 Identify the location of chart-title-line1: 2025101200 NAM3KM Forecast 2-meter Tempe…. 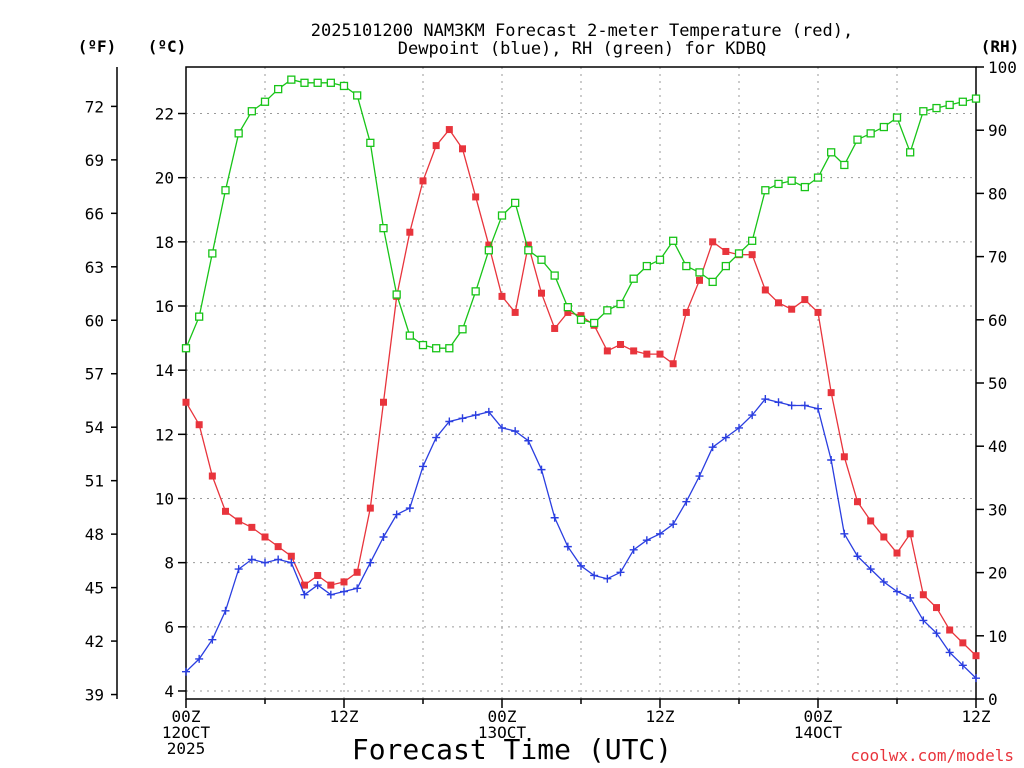
(582, 31).